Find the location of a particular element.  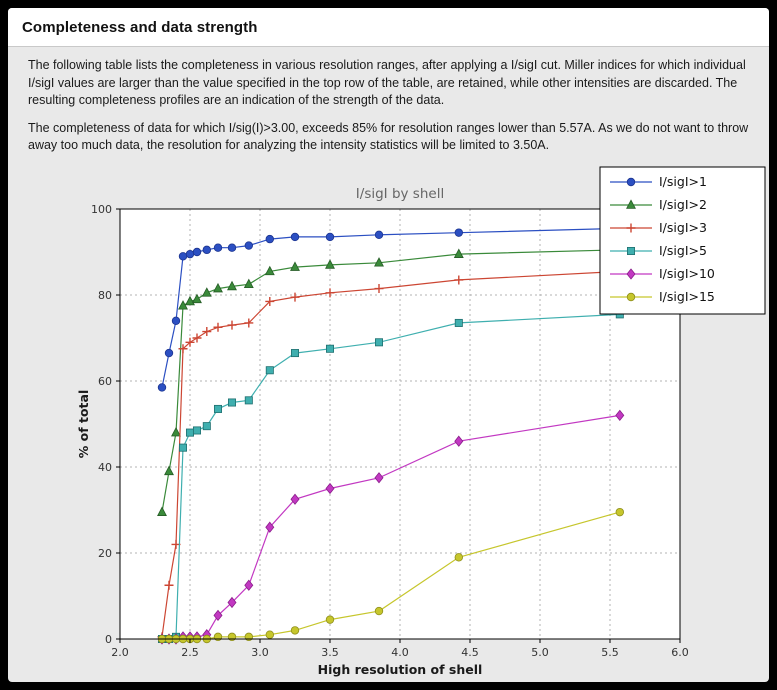

legend-entry-3: I/sigI>3 is located at coordinates (658, 227).